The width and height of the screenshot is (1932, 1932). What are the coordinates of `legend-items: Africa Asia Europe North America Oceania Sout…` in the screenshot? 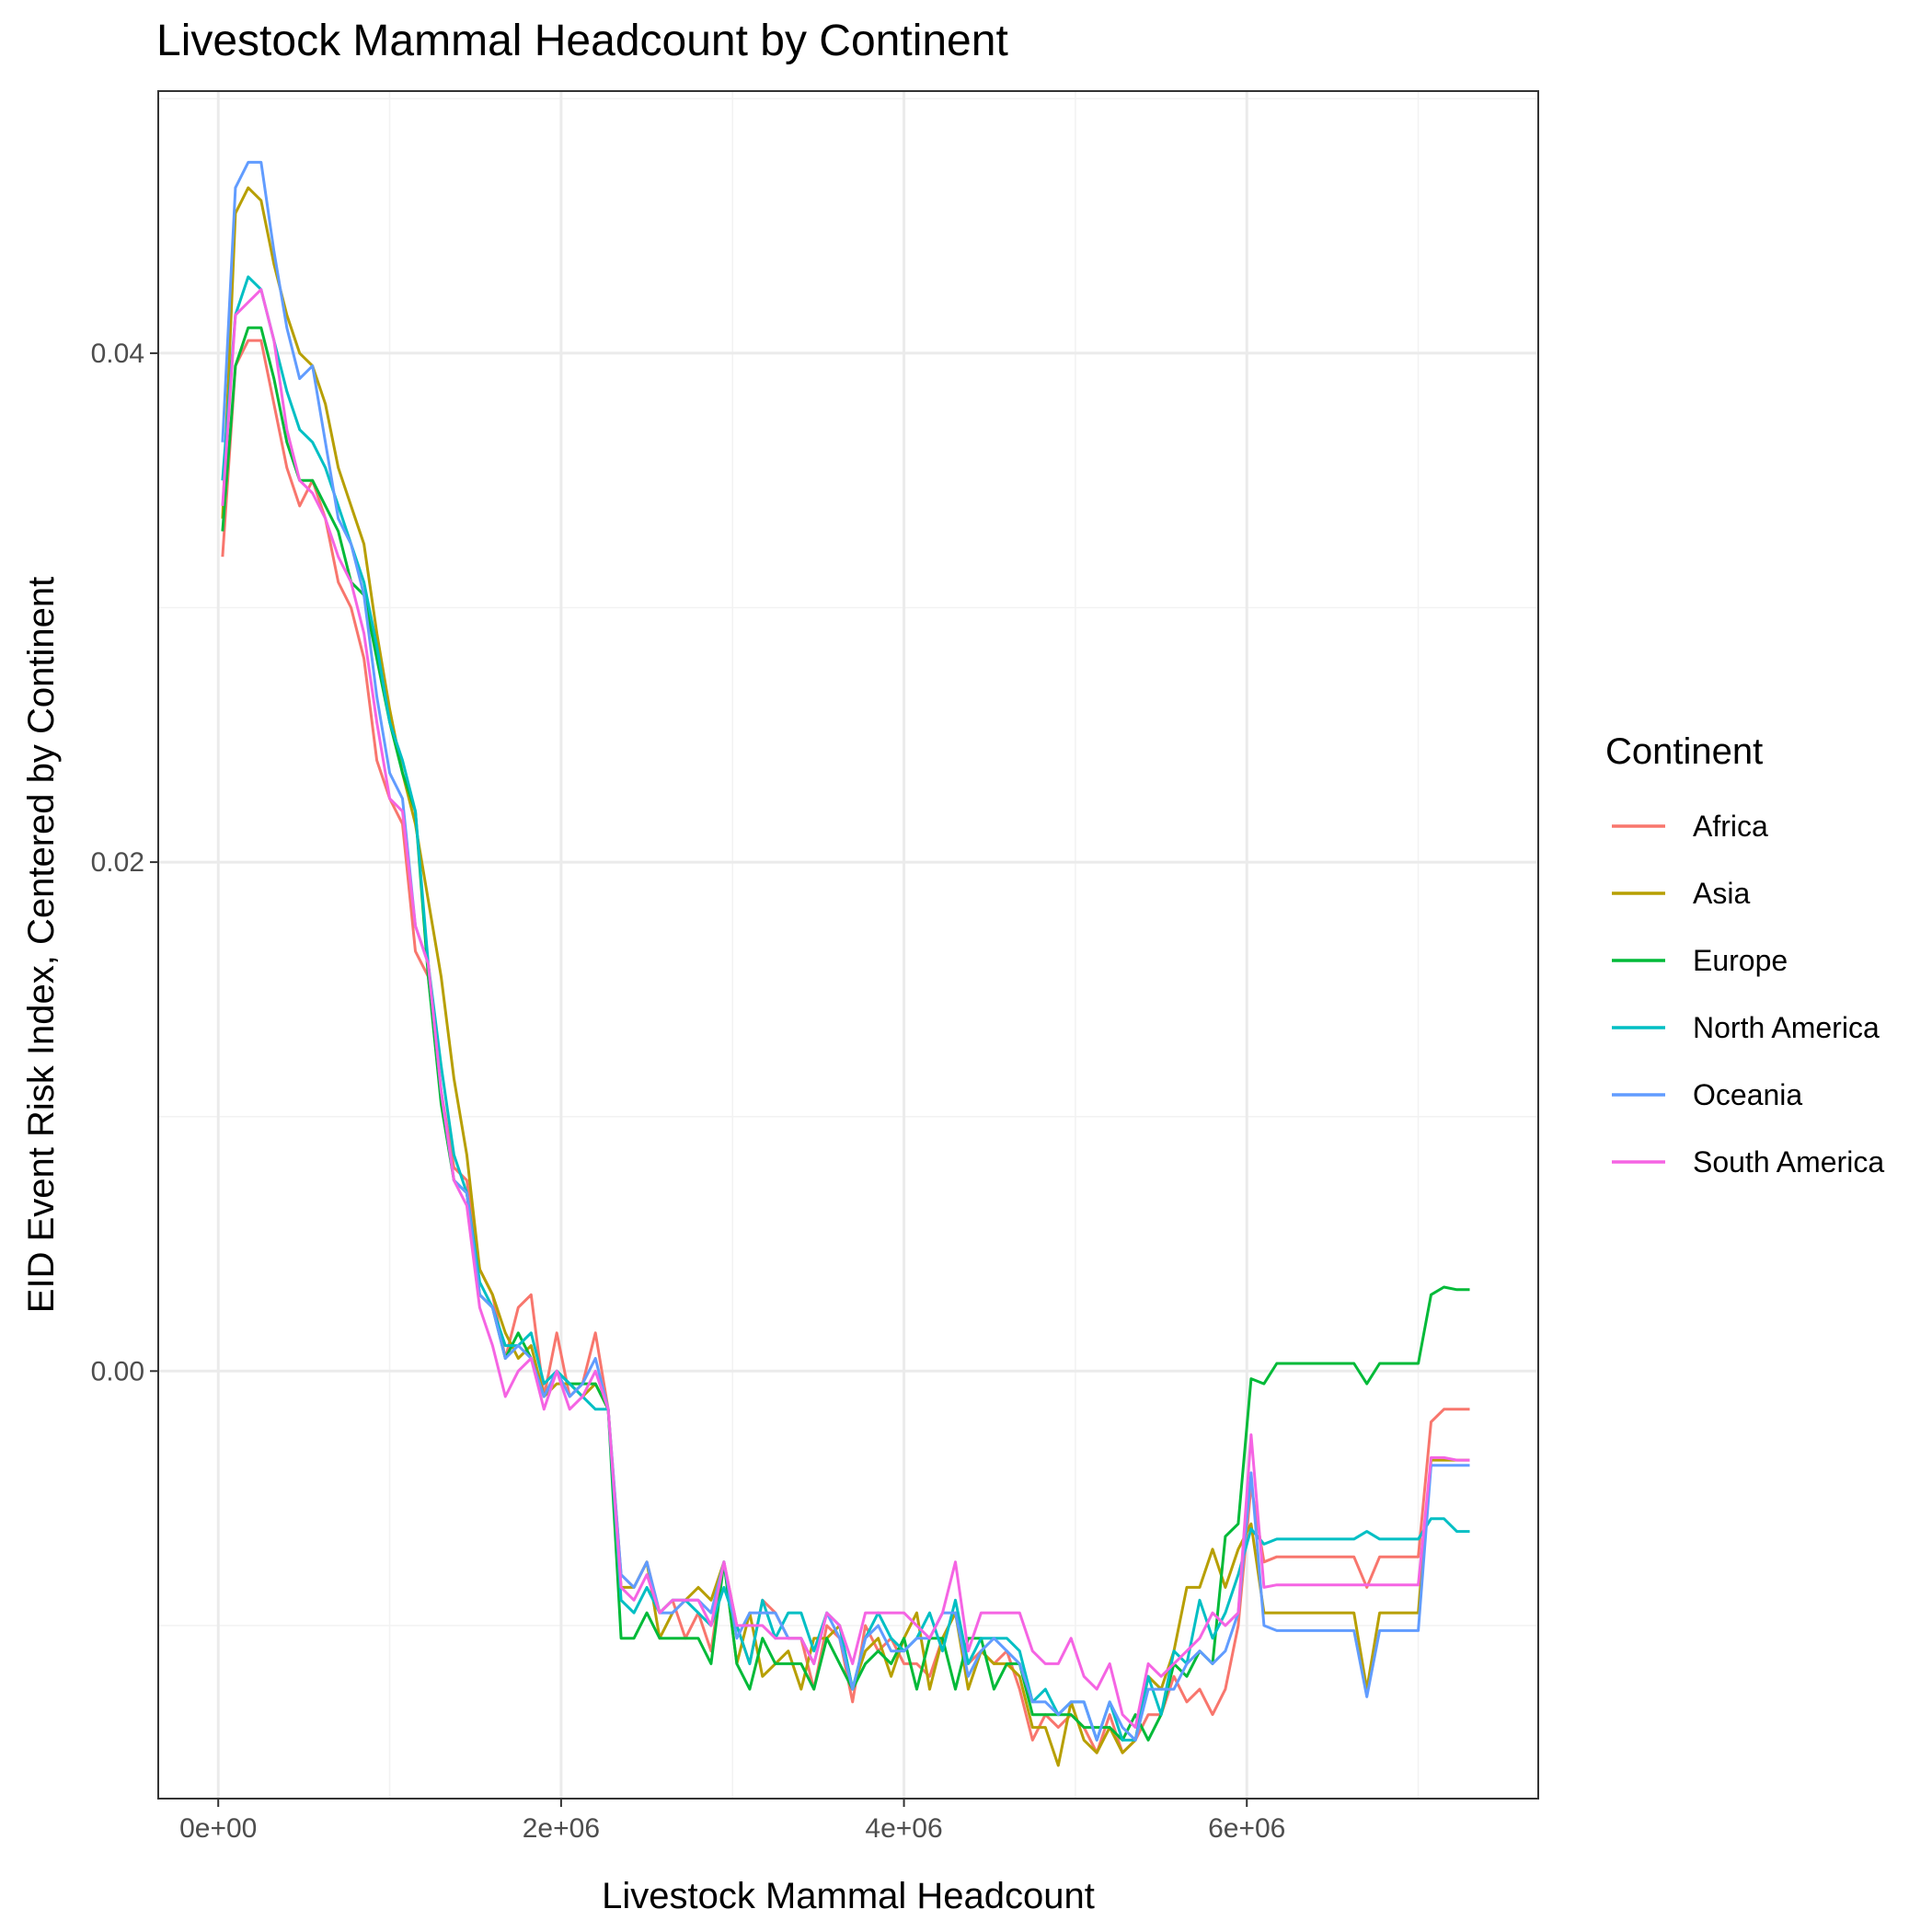 It's located at (1748, 995).